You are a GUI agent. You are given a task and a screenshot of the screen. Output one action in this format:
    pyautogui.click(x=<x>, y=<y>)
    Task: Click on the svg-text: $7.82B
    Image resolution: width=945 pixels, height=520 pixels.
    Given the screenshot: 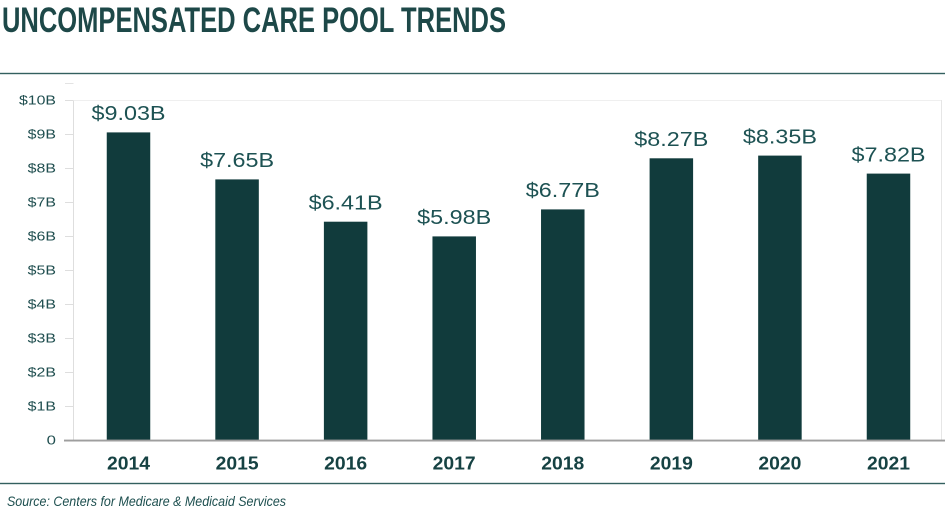 What is the action you would take?
    pyautogui.click(x=889, y=155)
    